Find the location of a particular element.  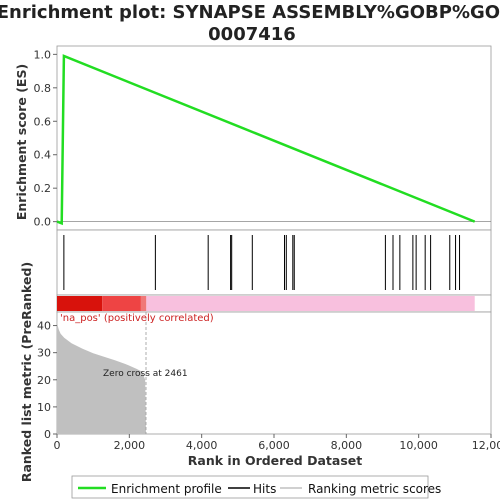

hits-panel-frame is located at coordinates (274, 262).